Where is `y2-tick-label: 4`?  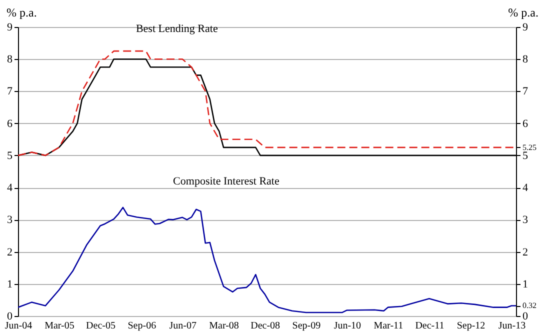
y2-tick-label: 4 is located at coordinates (525, 188).